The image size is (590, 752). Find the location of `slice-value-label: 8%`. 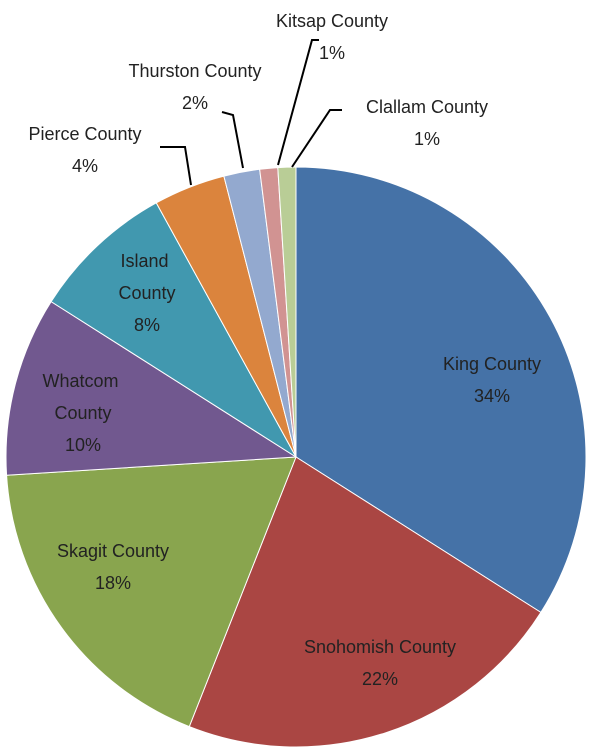

slice-value-label: 8% is located at coordinates (147, 325).